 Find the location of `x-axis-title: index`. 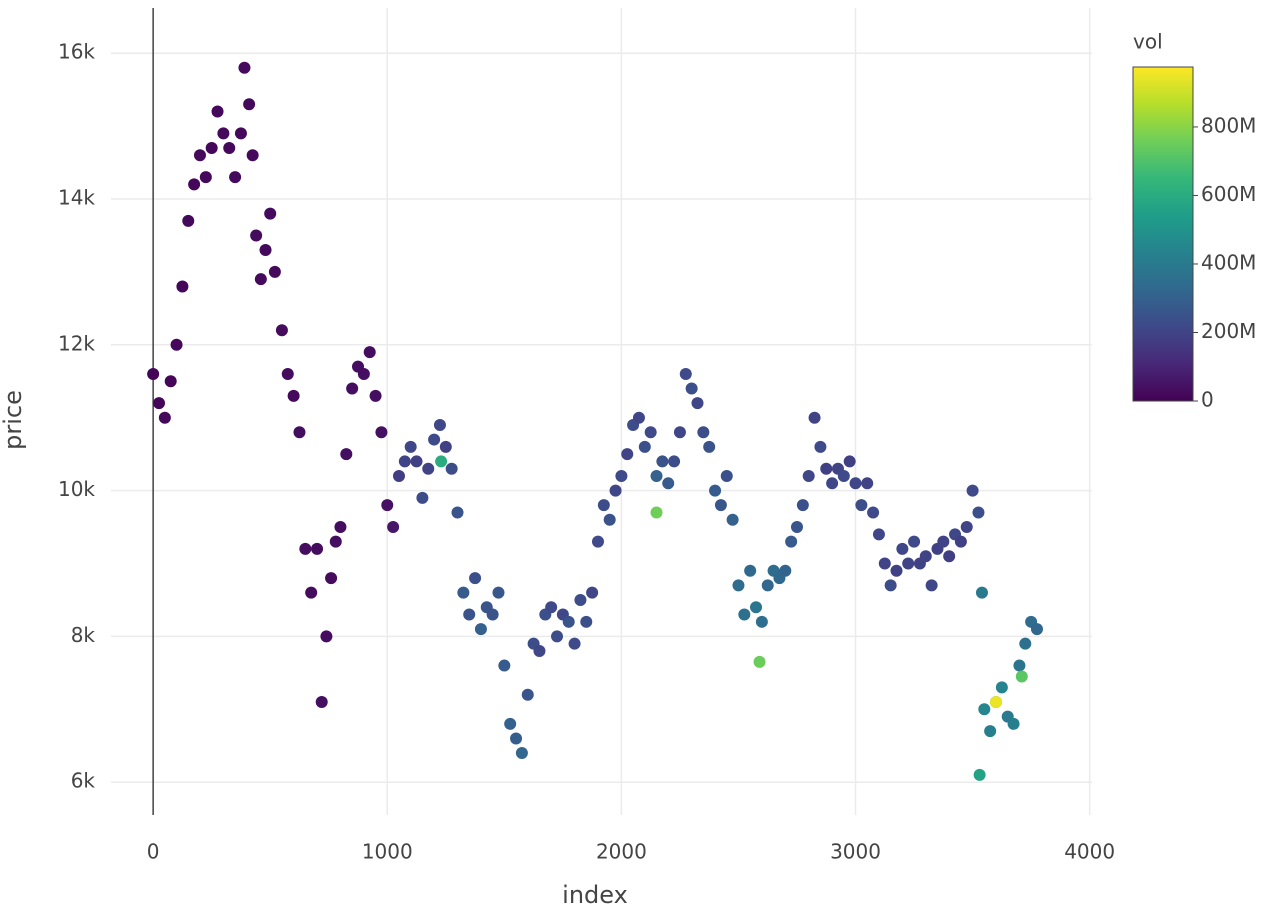

x-axis-title: index is located at coordinates (595, 894).